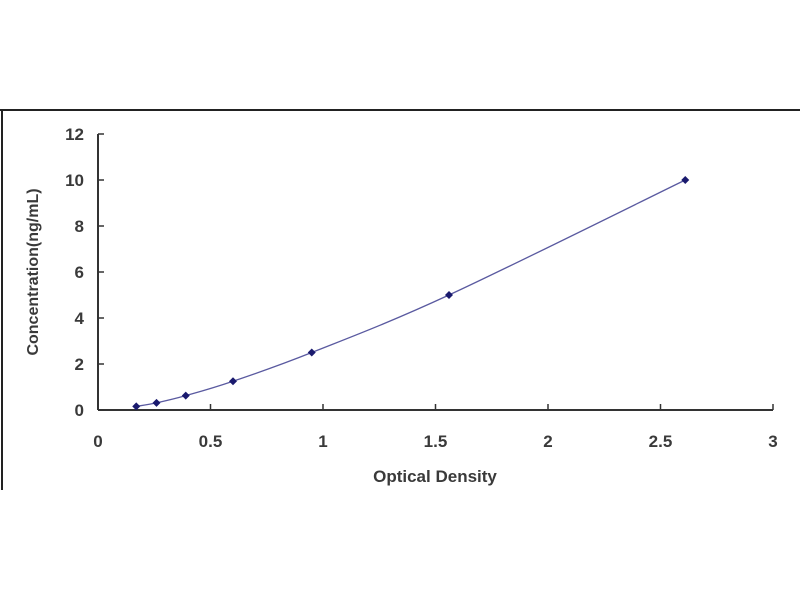  I want to click on y-tick-label: 4, so click(80, 318).